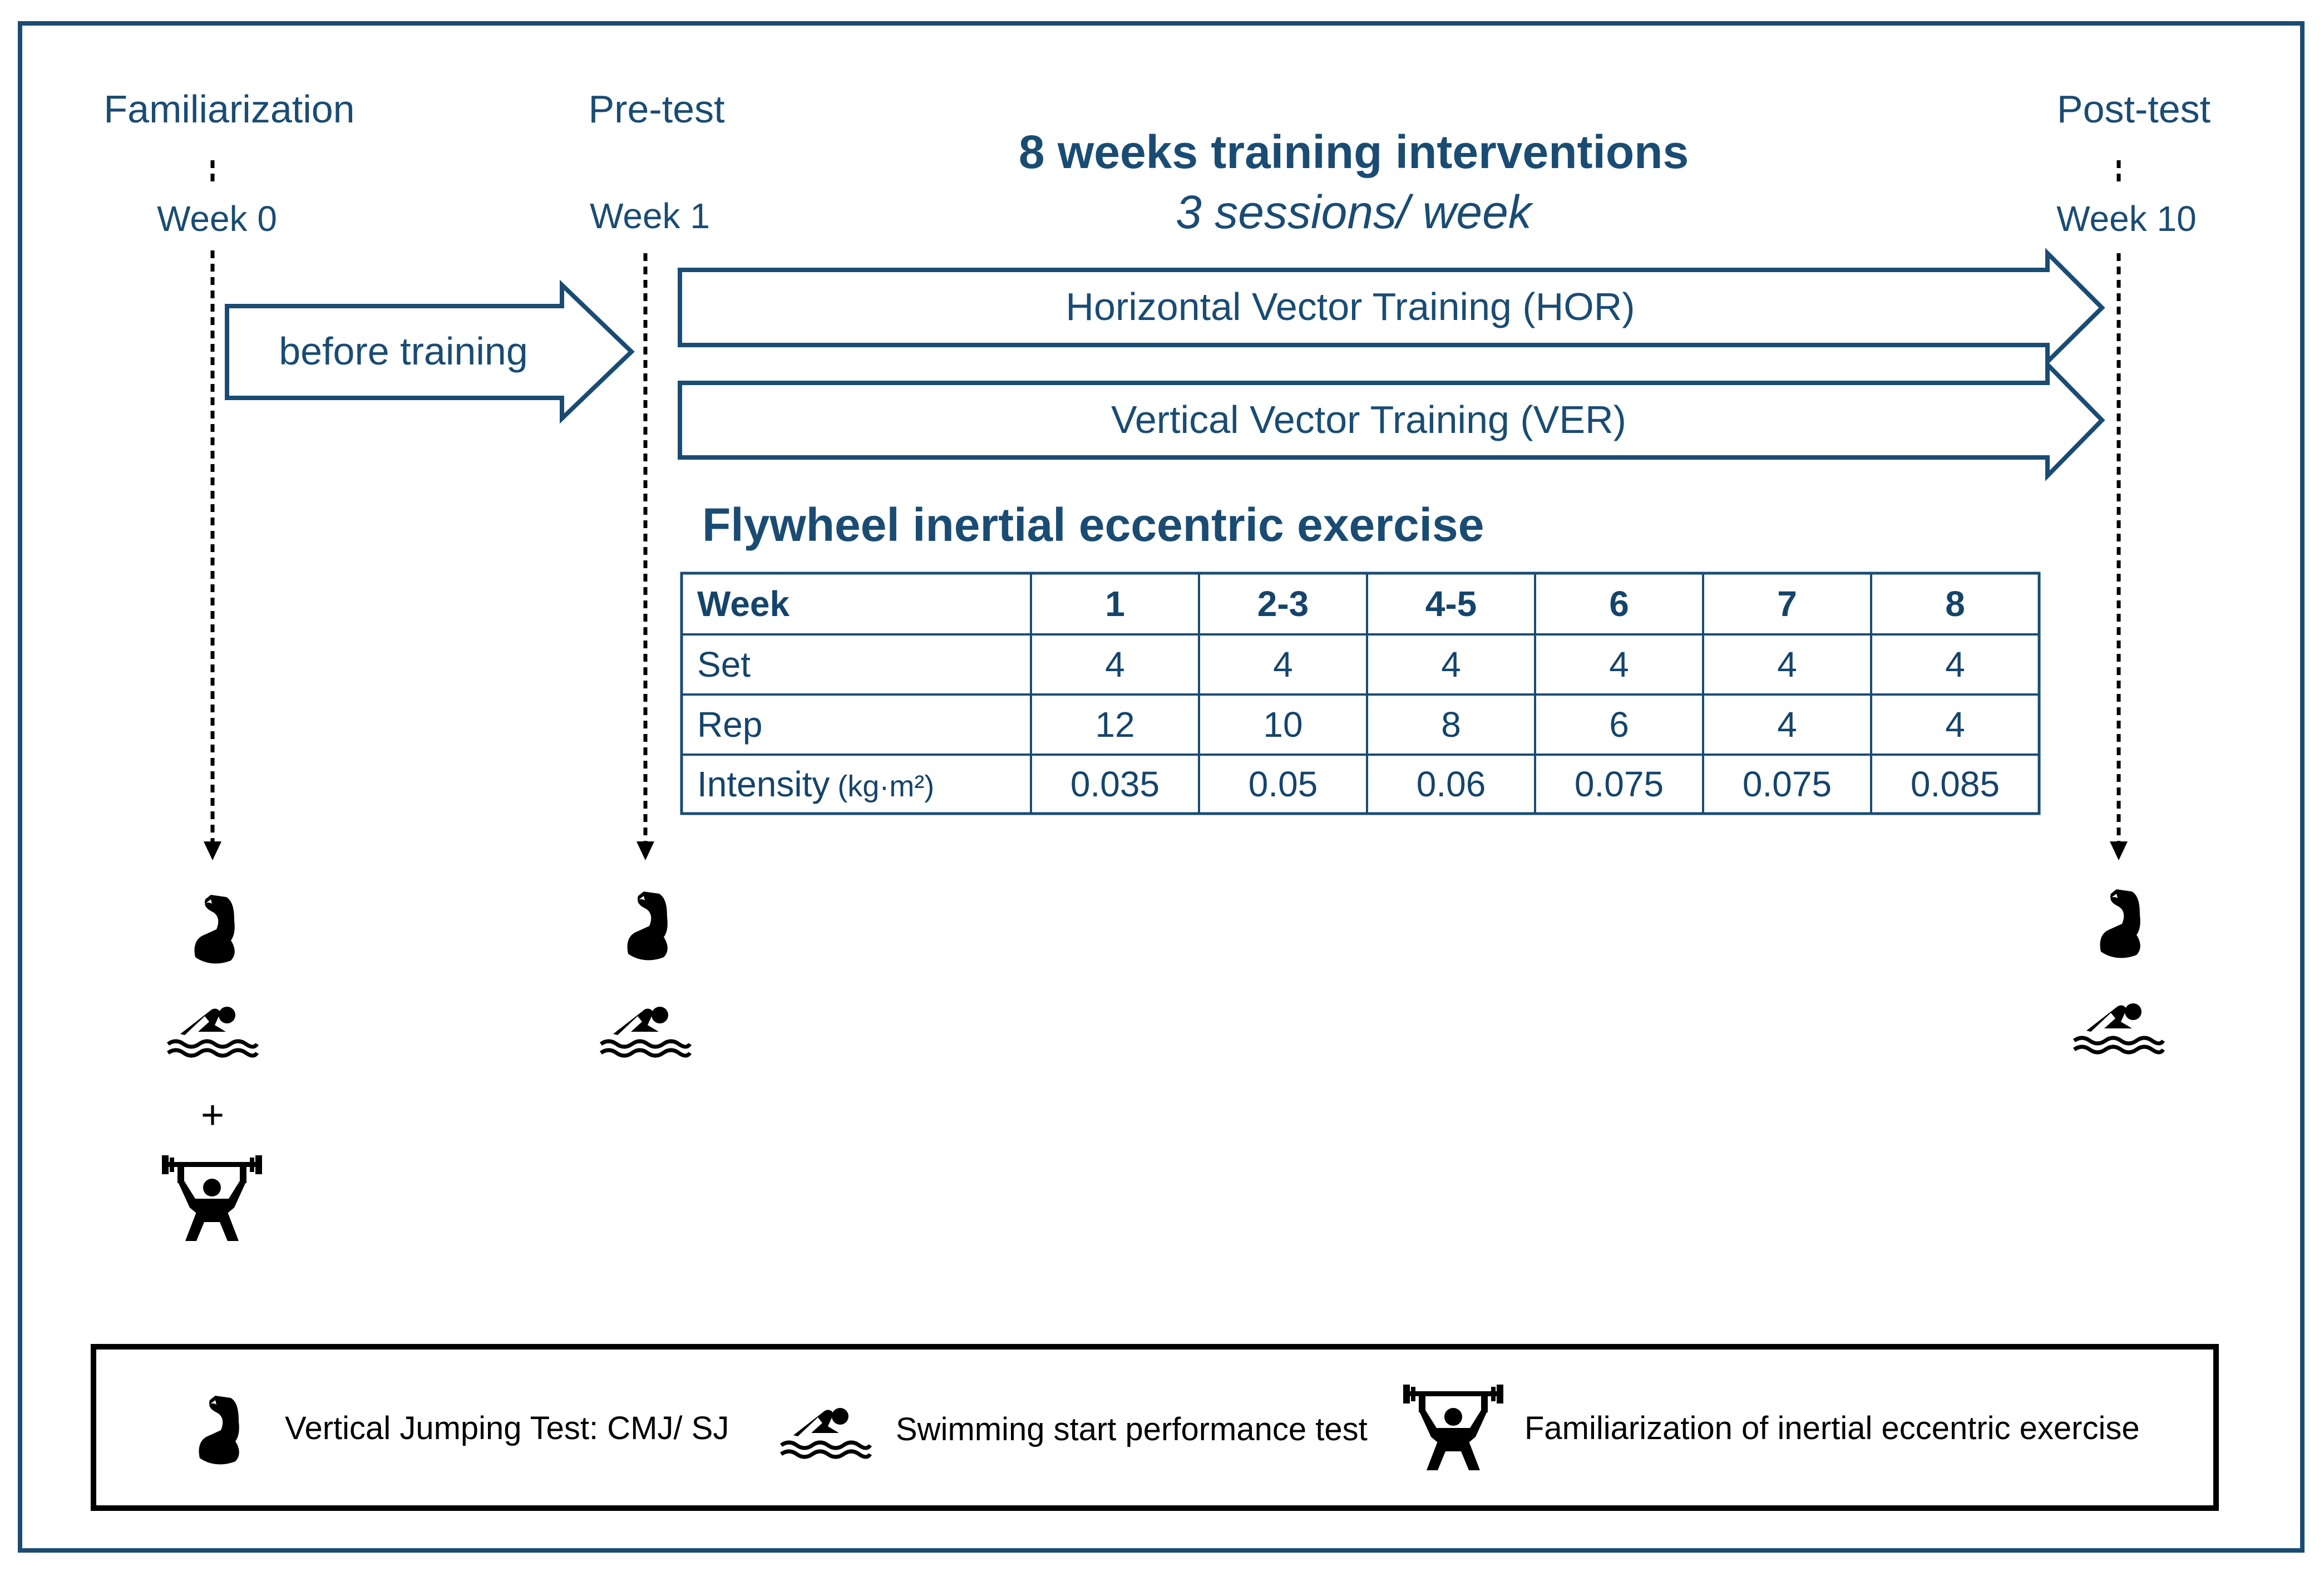 This screenshot has width=2324, height=1571. What do you see at coordinates (1115, 604) in the screenshot?
I see `table-header-cell: 1` at bounding box center [1115, 604].